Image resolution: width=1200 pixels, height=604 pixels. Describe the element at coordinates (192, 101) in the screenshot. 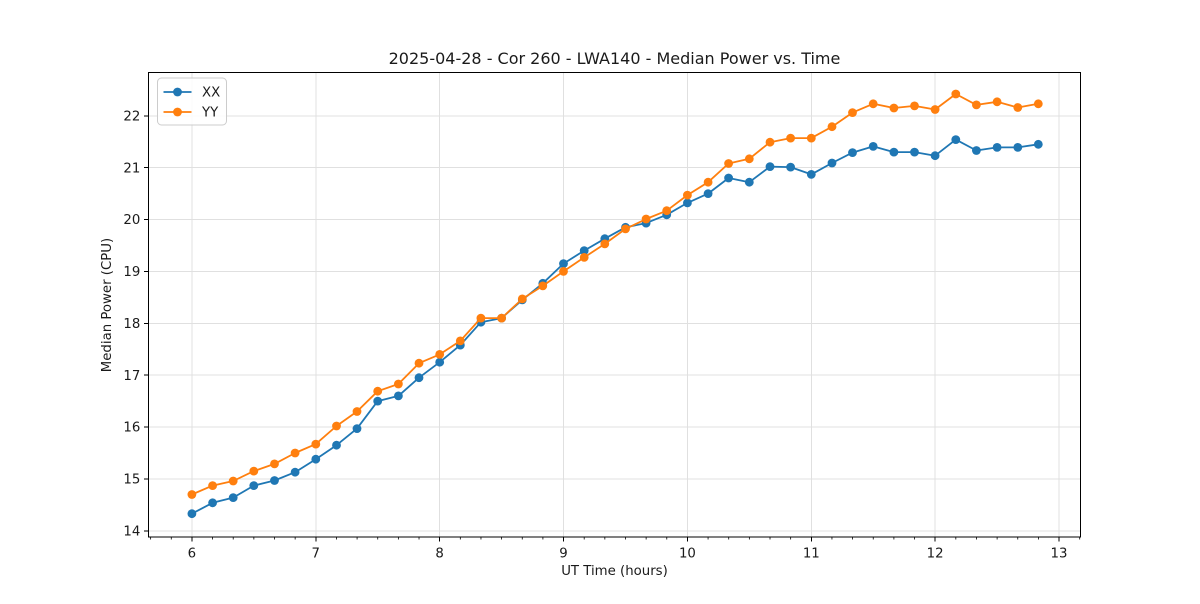

I see `legend: XX YY` at that location.